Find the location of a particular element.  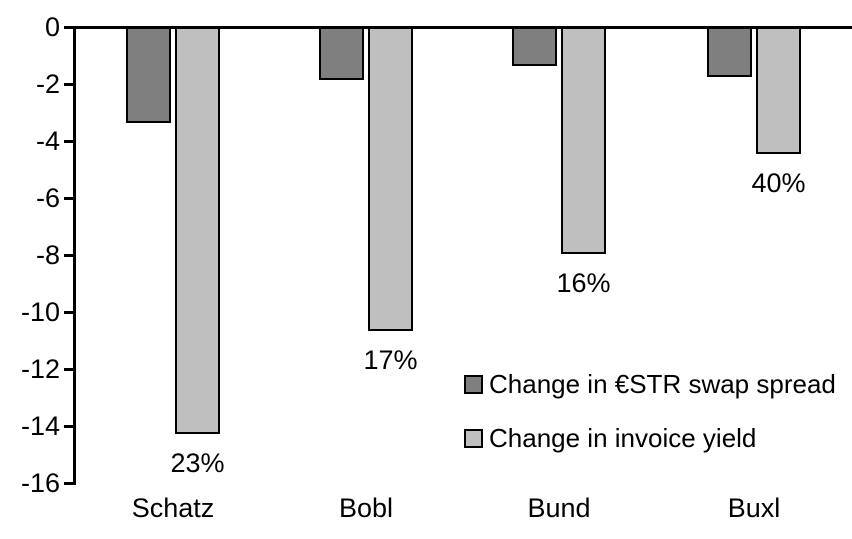

legend-label: Change in invoice yield is located at coordinates (623, 438).